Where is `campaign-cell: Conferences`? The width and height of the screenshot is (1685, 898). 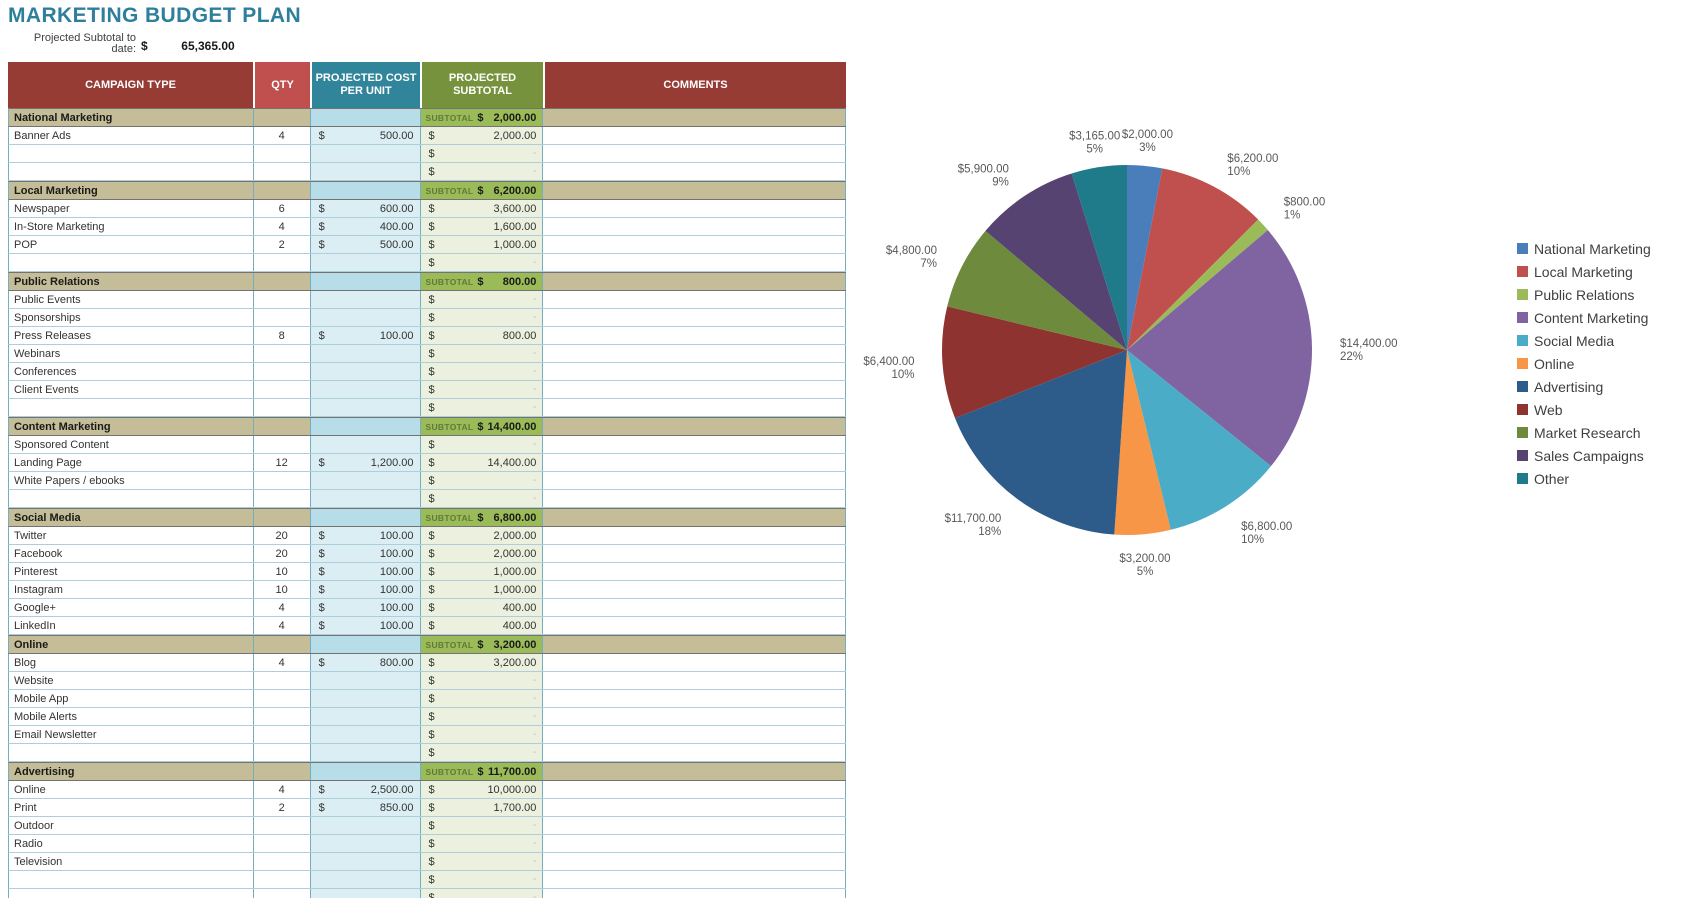
campaign-cell: Conferences is located at coordinates (131, 371).